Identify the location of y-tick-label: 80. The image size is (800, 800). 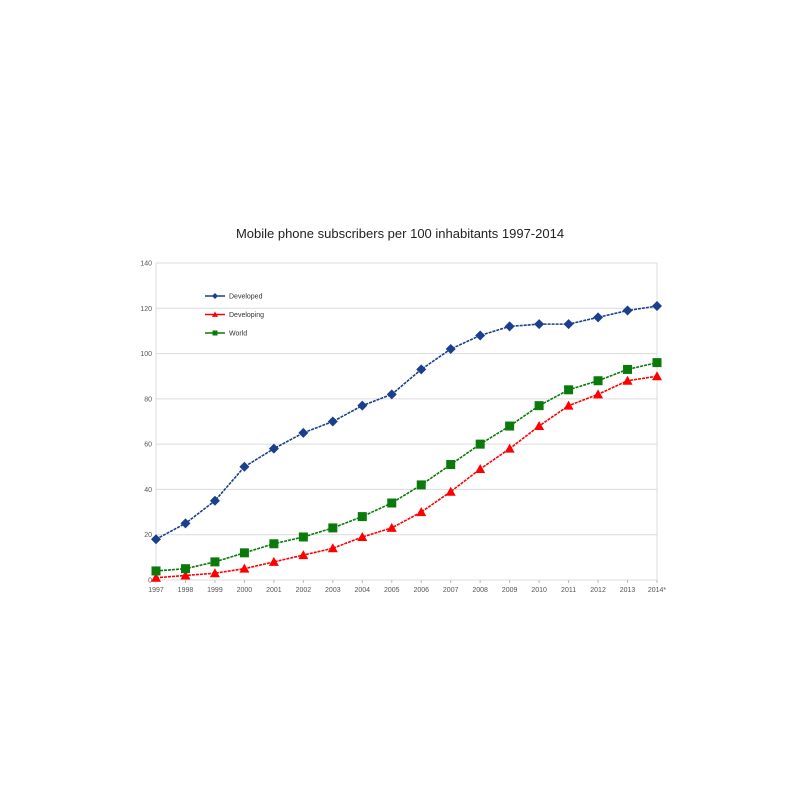
(148, 399).